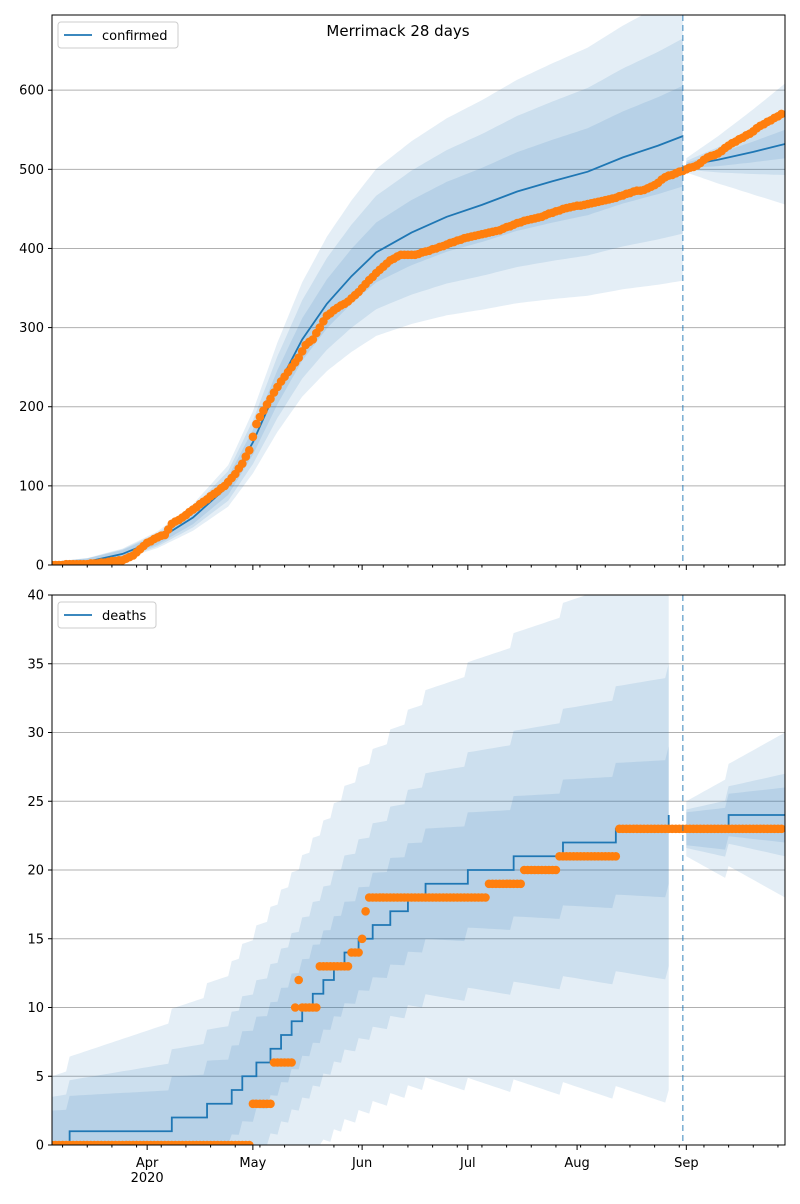 The image size is (800, 1204). I want to click on x-year-label: 2020, so click(147, 1178).